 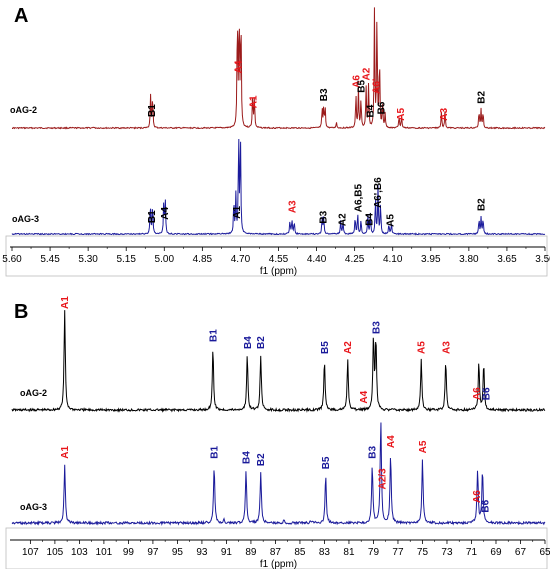 What do you see at coordinates (12, 259) in the screenshot?
I see `x-tick-label: 5.60` at bounding box center [12, 259].